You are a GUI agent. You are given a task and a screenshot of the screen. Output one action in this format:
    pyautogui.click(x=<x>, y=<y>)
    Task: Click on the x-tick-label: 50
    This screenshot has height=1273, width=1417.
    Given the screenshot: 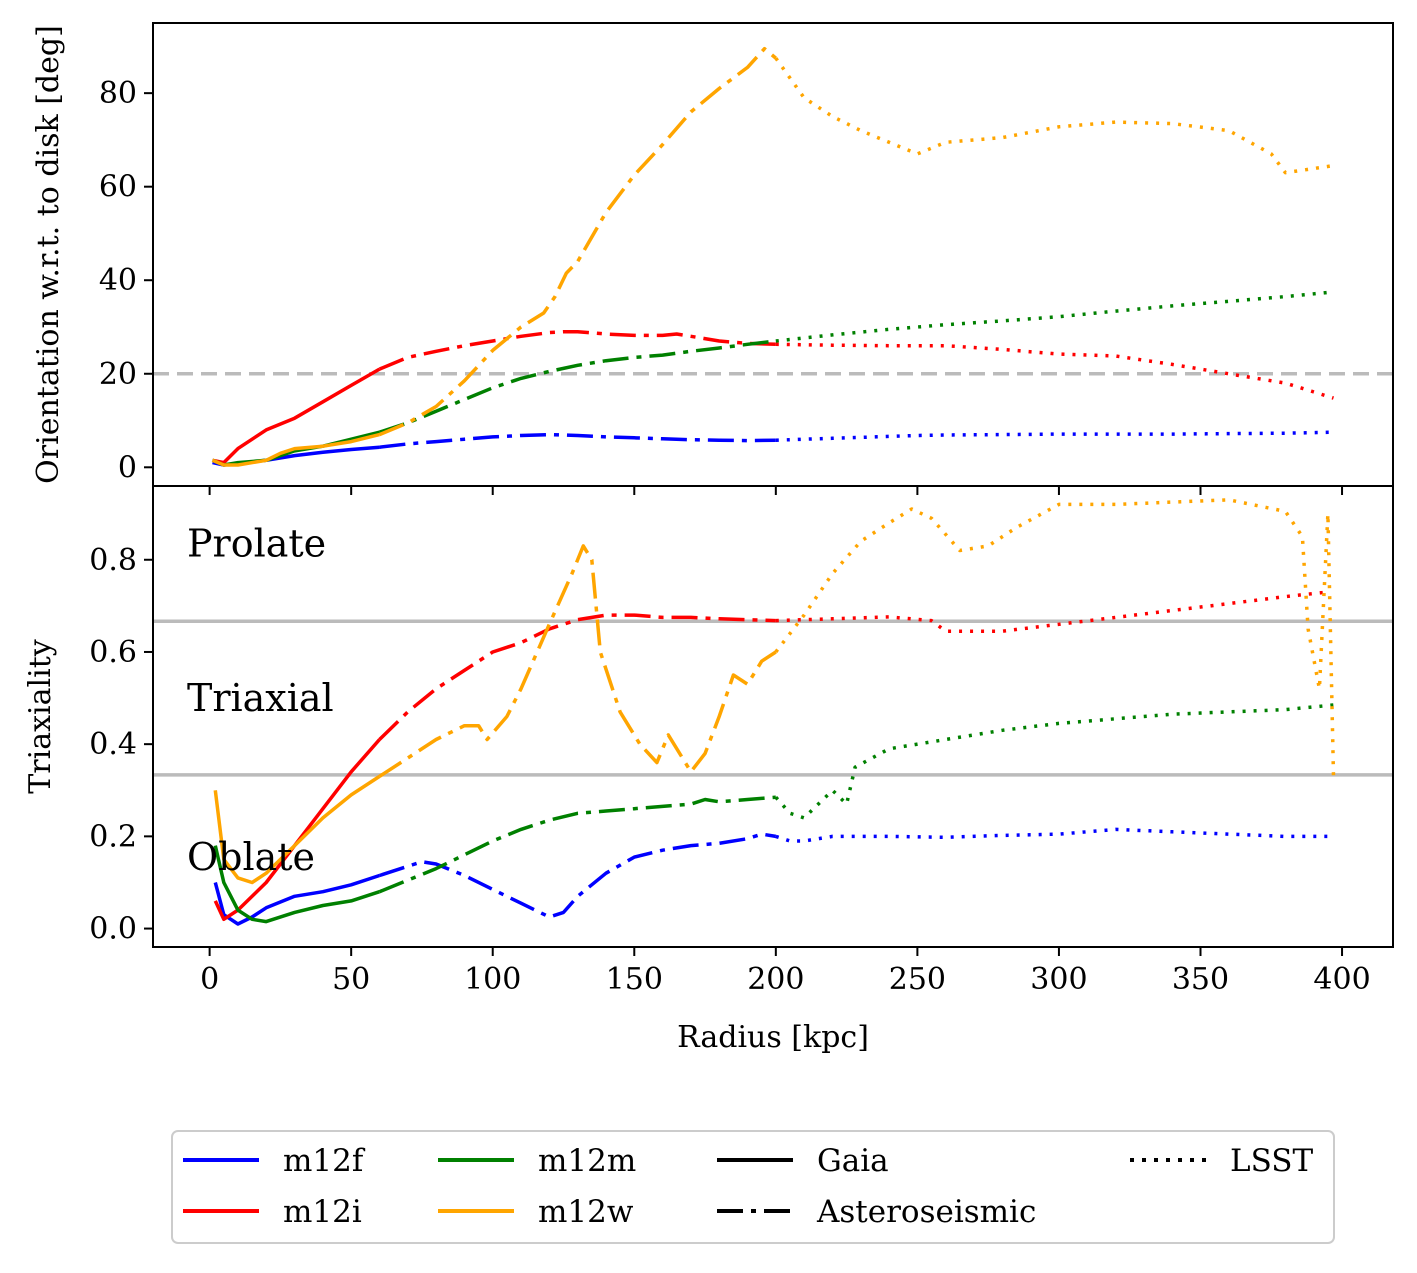 What is the action you would take?
    pyautogui.click(x=351, y=979)
    